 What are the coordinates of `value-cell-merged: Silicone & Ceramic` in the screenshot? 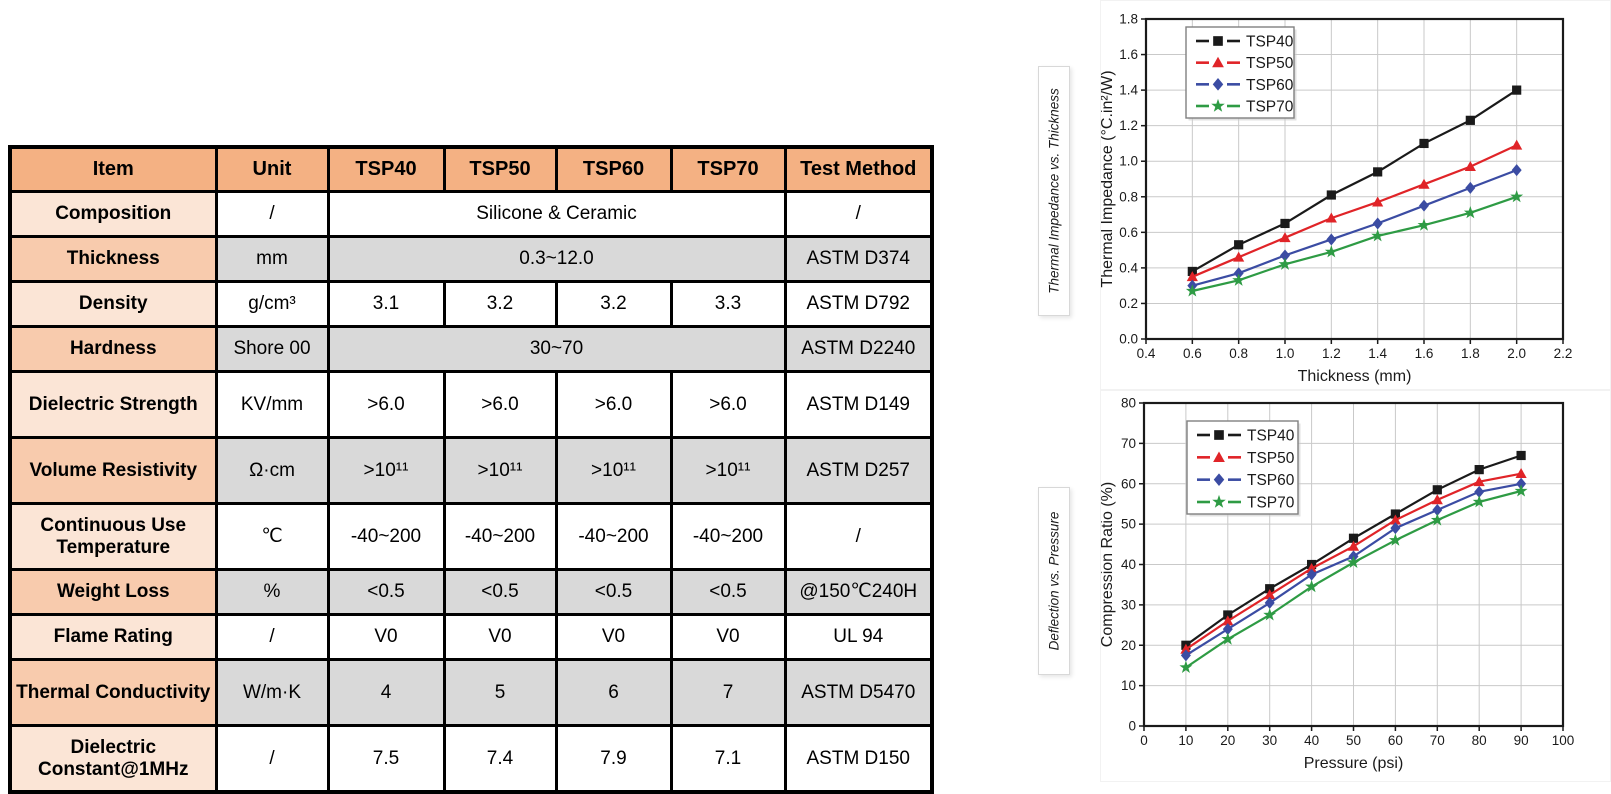 It's located at (556, 214).